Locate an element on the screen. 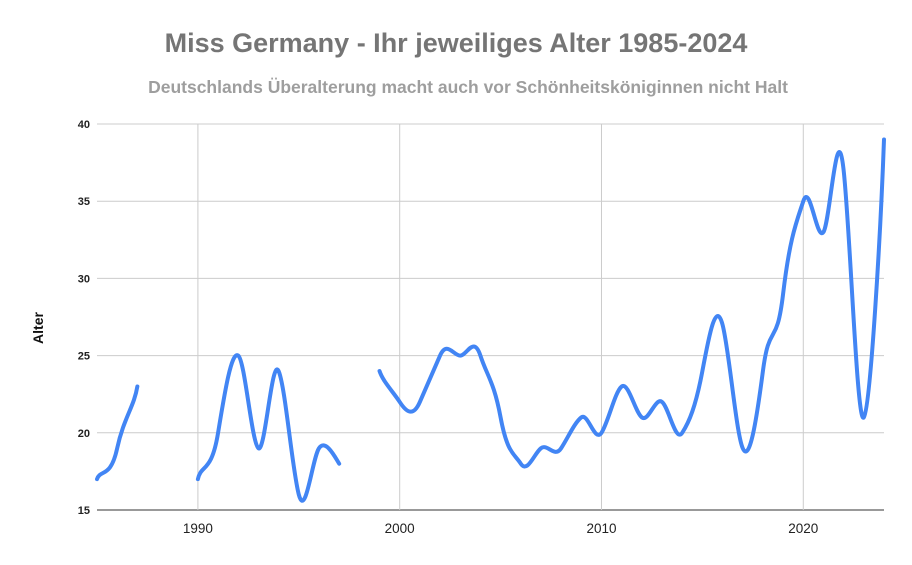 The image size is (912, 565). x-tick-label: 2020 is located at coordinates (803, 528).